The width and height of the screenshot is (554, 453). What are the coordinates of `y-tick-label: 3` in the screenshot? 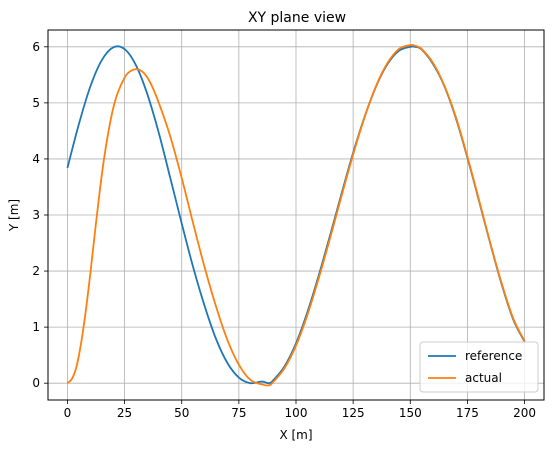 It's located at (36, 215).